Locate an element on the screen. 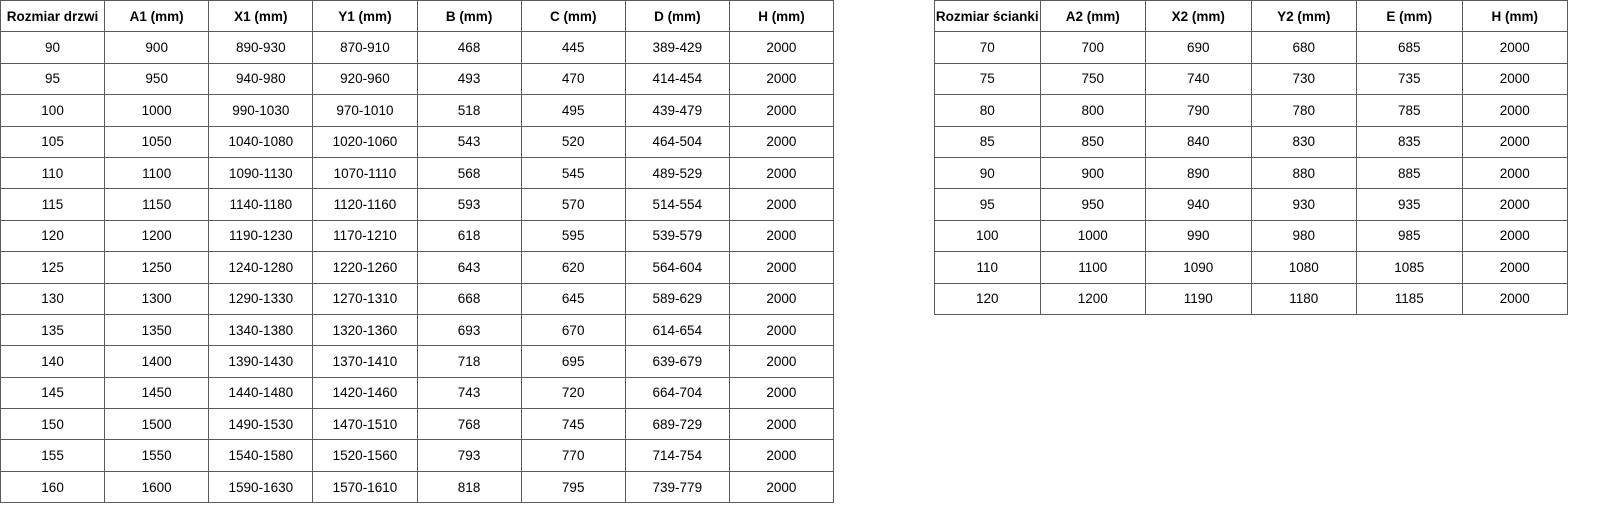  table-row: 90 900 890-930 870-910 468 445 389-429 2000 is located at coordinates (417, 47).